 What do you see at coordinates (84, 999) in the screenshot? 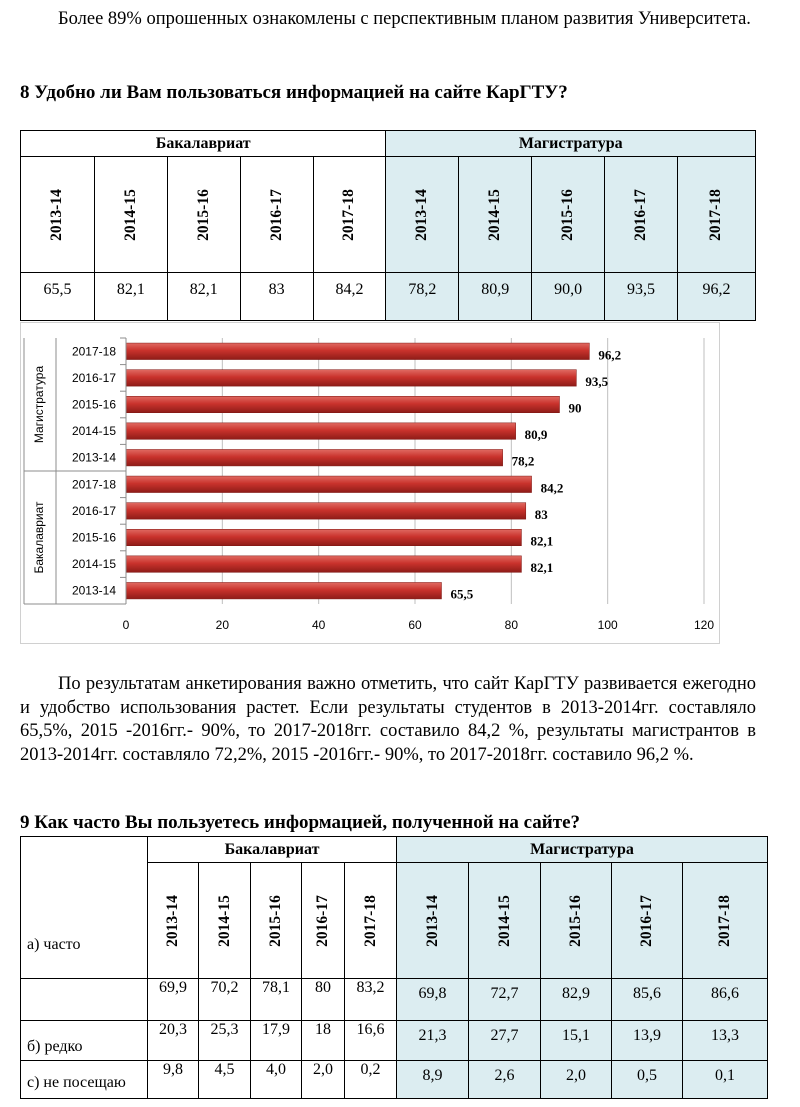
I see `q9-row-label-spacer` at bounding box center [84, 999].